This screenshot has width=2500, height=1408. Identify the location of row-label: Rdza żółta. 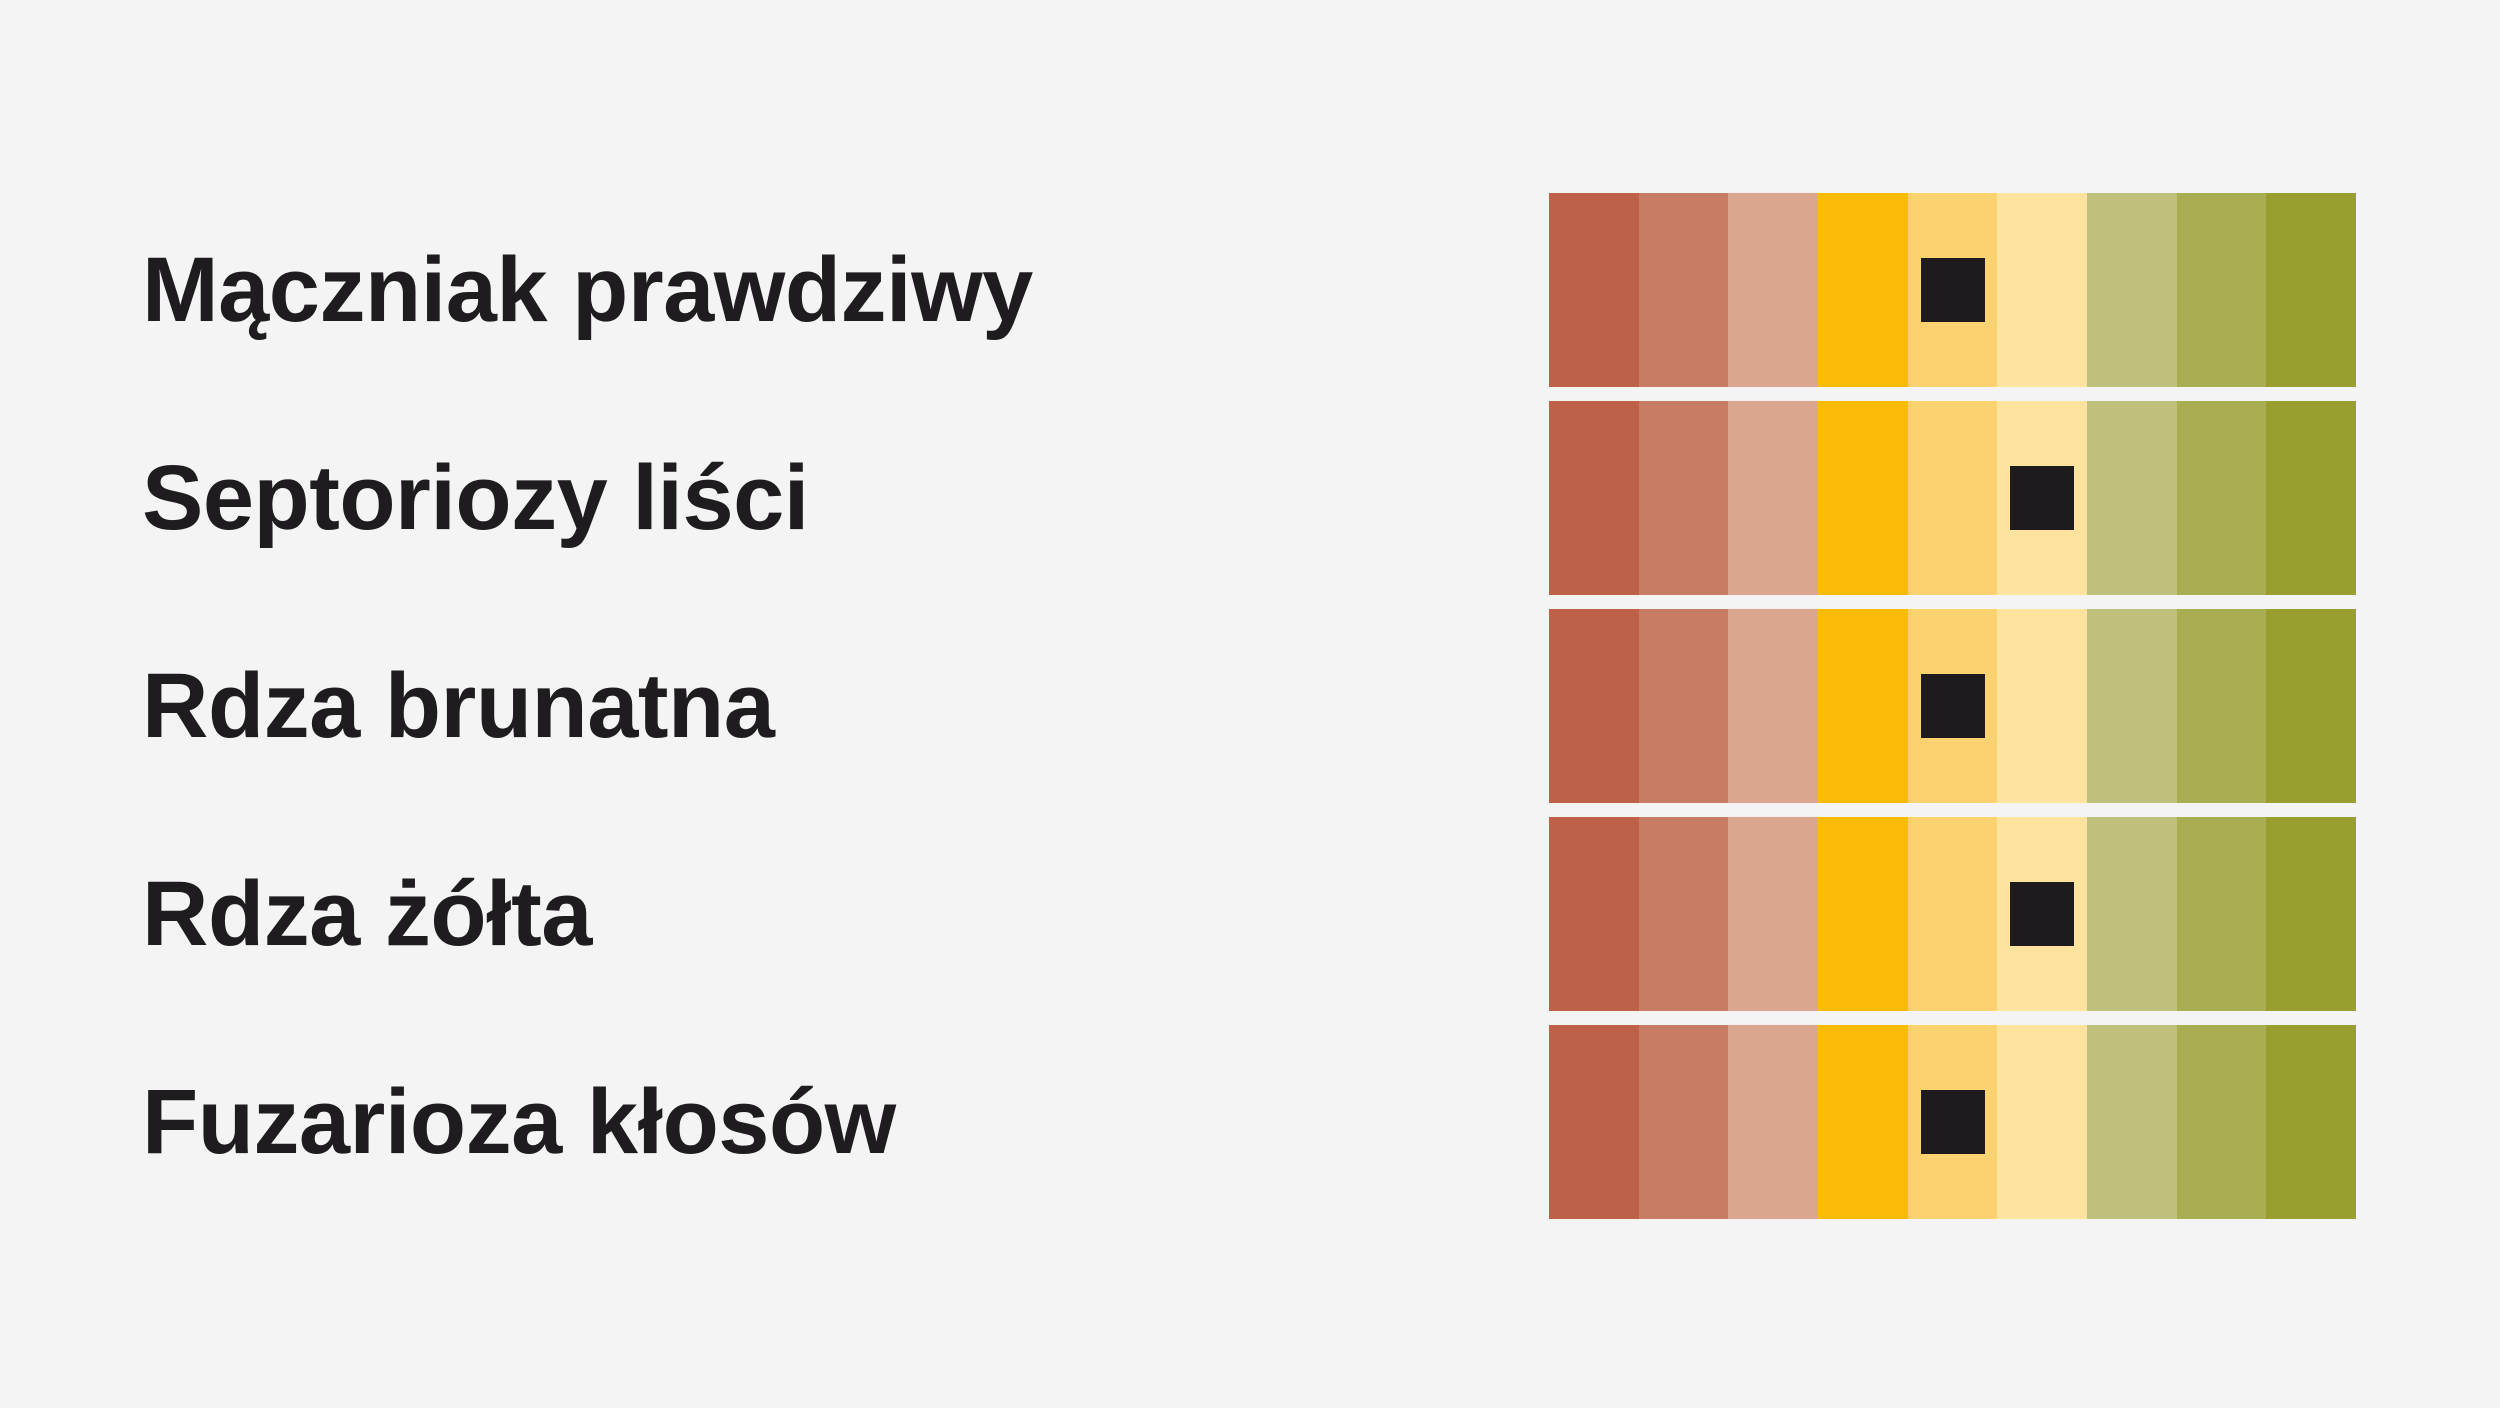
(367, 914).